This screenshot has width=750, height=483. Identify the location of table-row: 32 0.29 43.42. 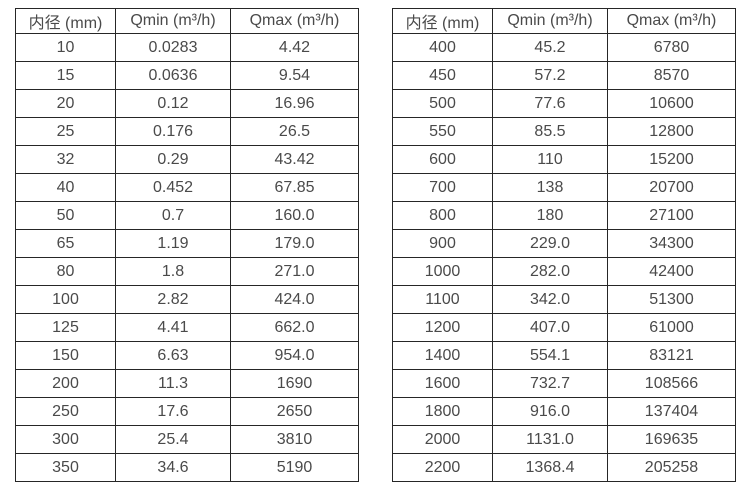
(187, 159).